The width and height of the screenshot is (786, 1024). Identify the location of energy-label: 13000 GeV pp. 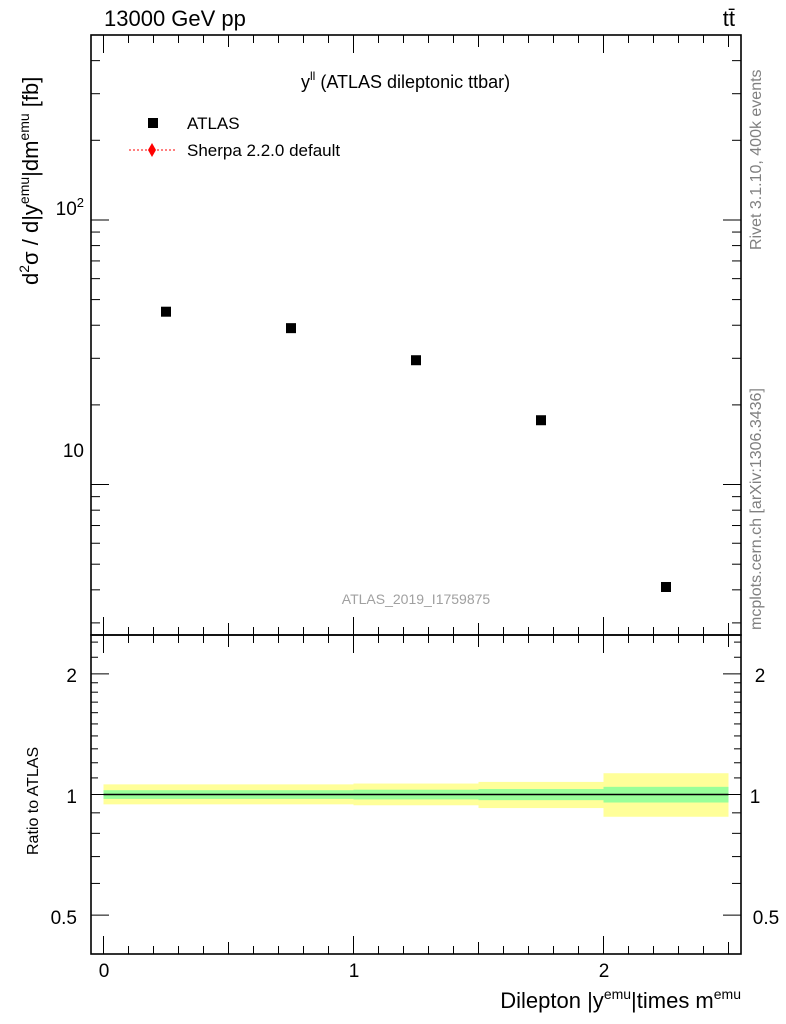
(175, 18).